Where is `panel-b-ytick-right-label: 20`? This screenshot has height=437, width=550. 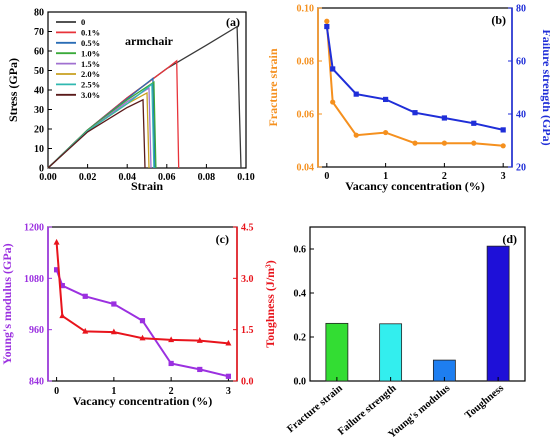 panel-b-ytick-right-label: 20 is located at coordinates (521, 168).